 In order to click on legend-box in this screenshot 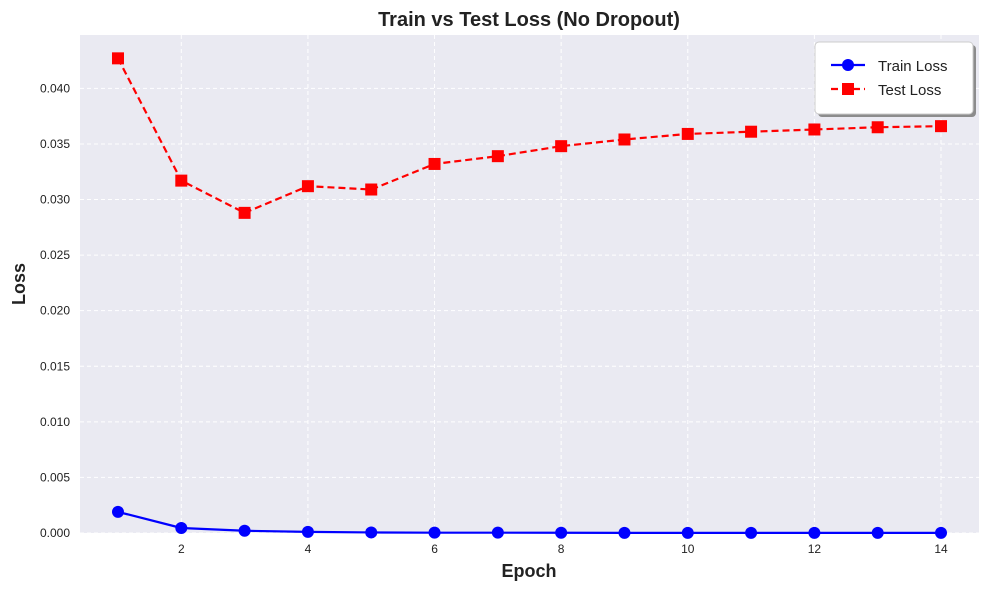, I will do `click(894, 78)`.